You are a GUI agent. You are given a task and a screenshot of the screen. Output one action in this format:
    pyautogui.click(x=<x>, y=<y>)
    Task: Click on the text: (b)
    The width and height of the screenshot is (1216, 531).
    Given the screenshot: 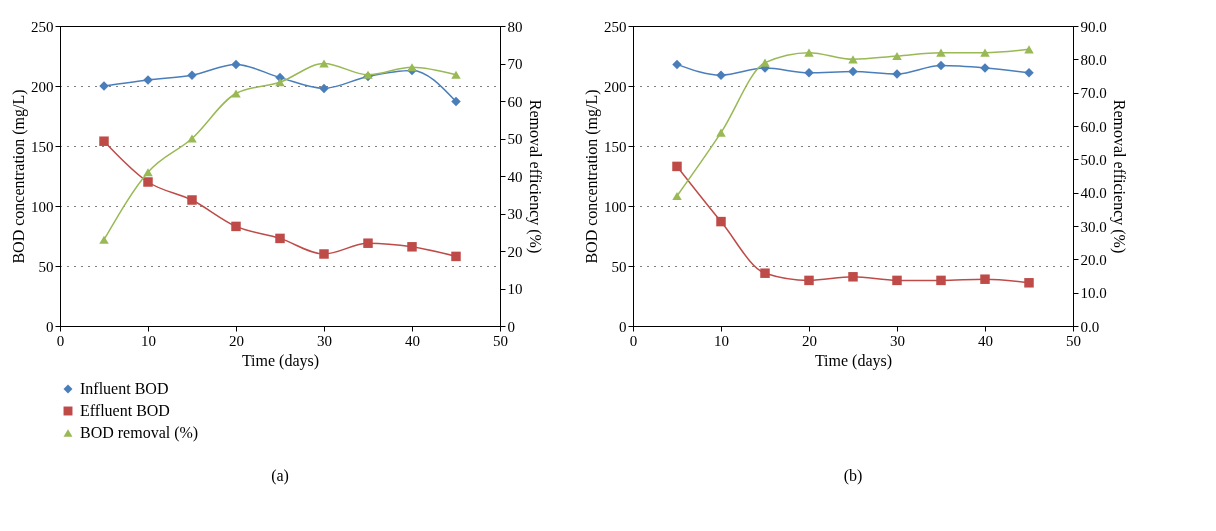 What is the action you would take?
    pyautogui.click(x=853, y=476)
    